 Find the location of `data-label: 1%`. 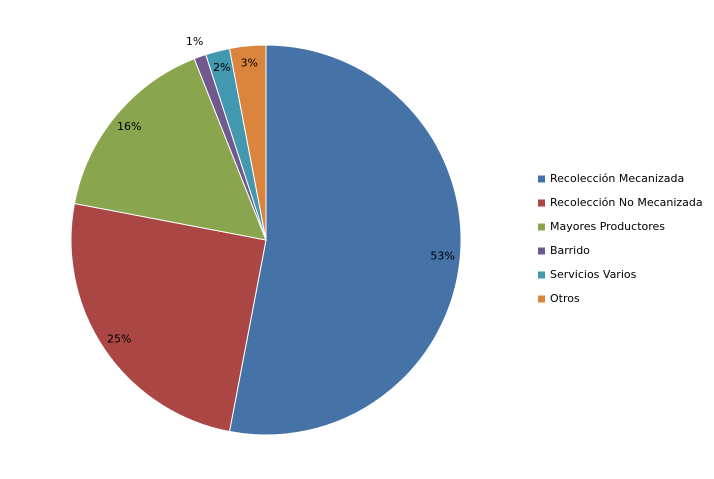

data-label: 1% is located at coordinates (194, 41).